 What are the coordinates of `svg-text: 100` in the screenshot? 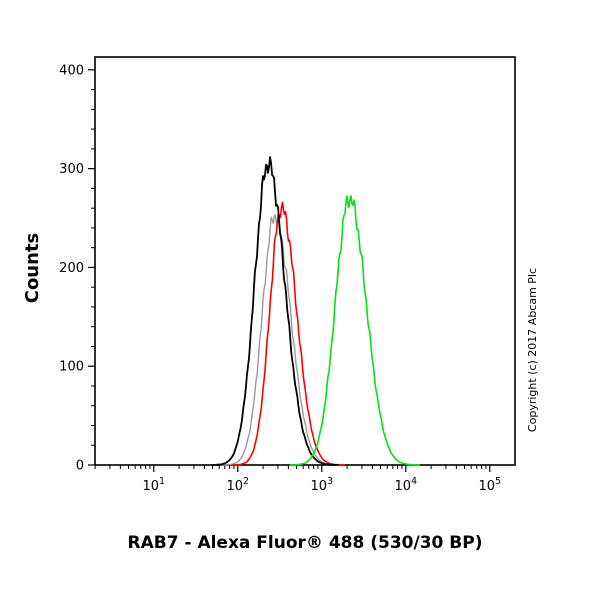 It's located at (71, 367).